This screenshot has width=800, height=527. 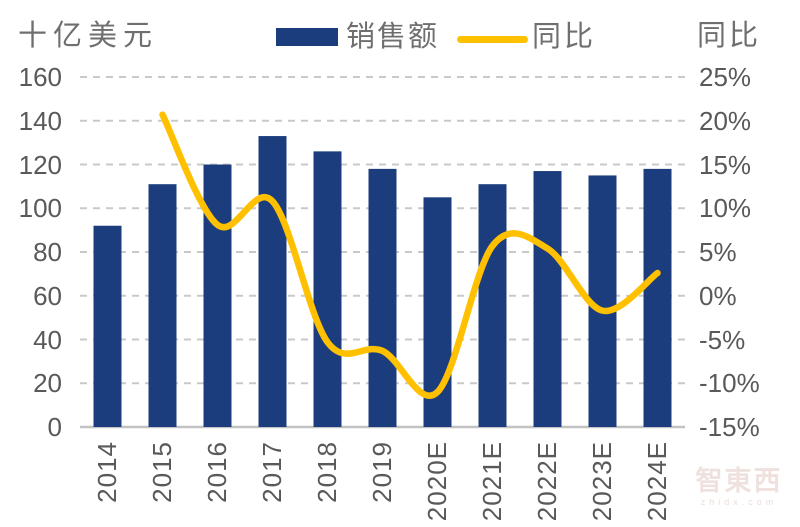 I want to click on right-axis-tick: 0%, so click(x=718, y=295).